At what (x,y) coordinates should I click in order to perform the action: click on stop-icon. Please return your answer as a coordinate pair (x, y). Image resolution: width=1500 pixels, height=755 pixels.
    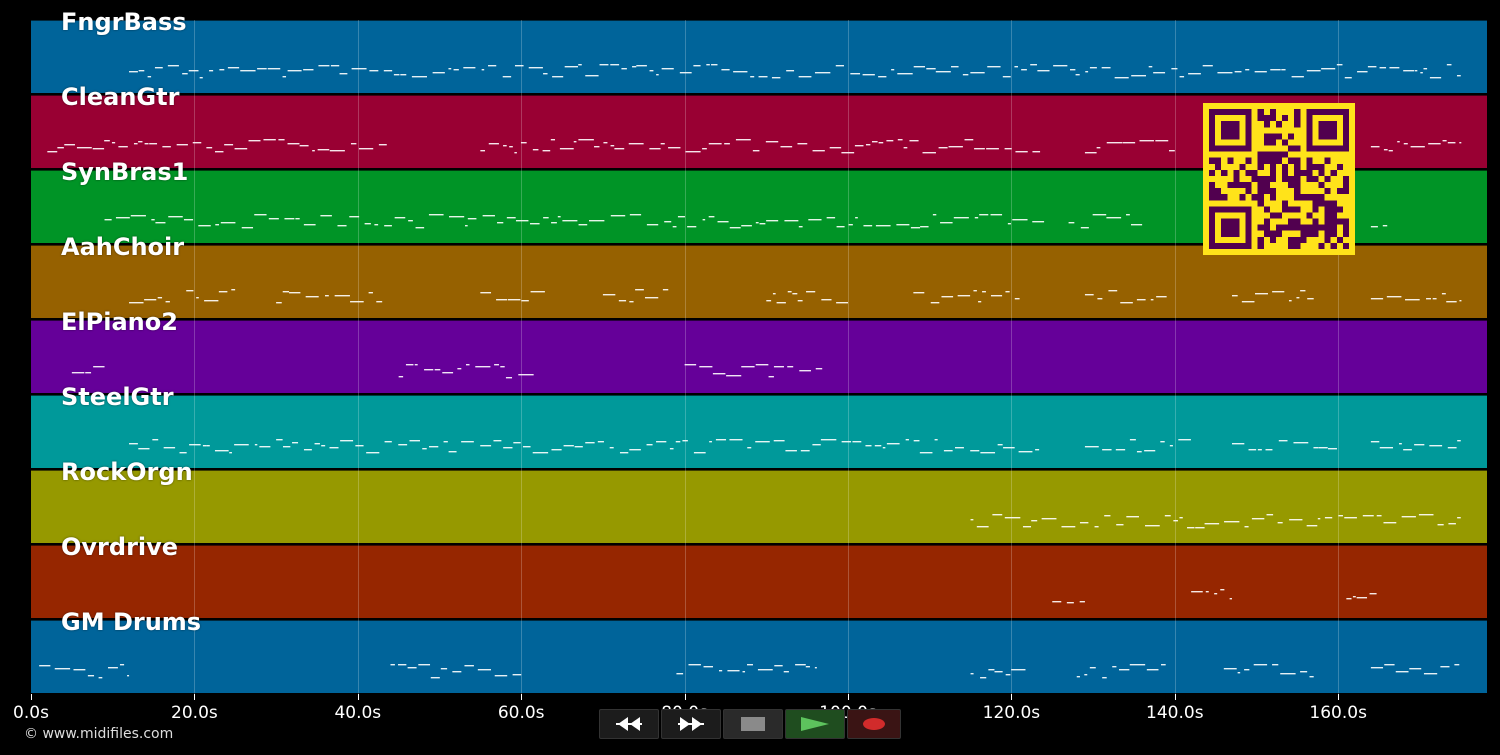
    Looking at the image, I should click on (753, 724).